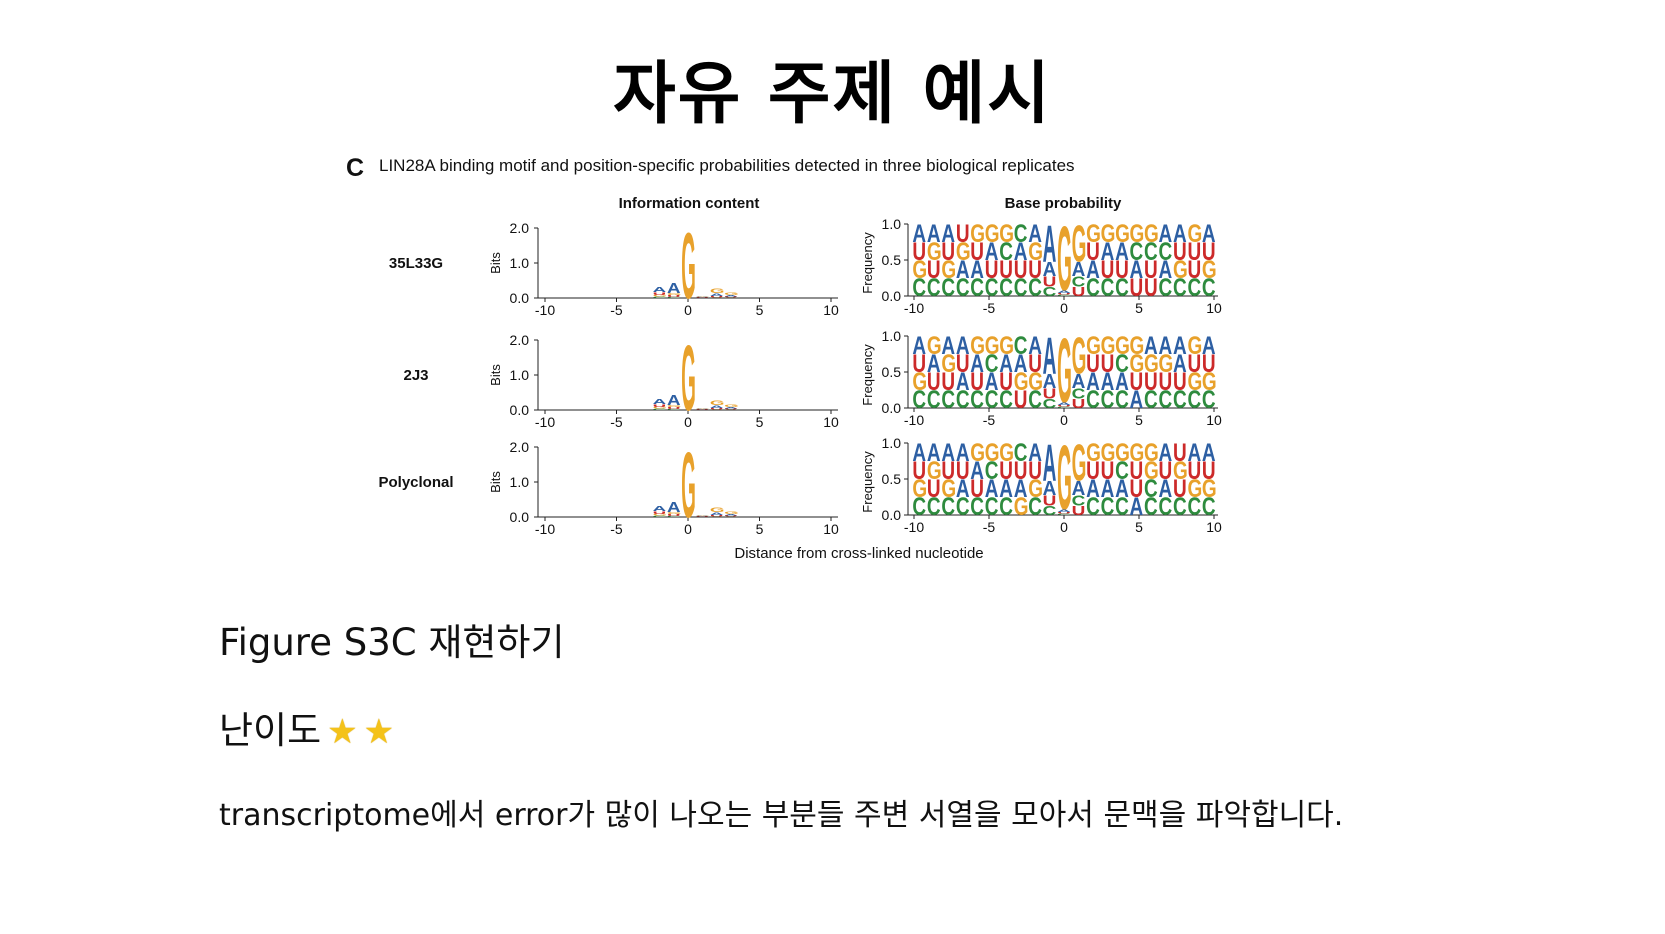  Describe the element at coordinates (270, 730) in the screenshot. I see `difficulty-label: 난이도` at that location.